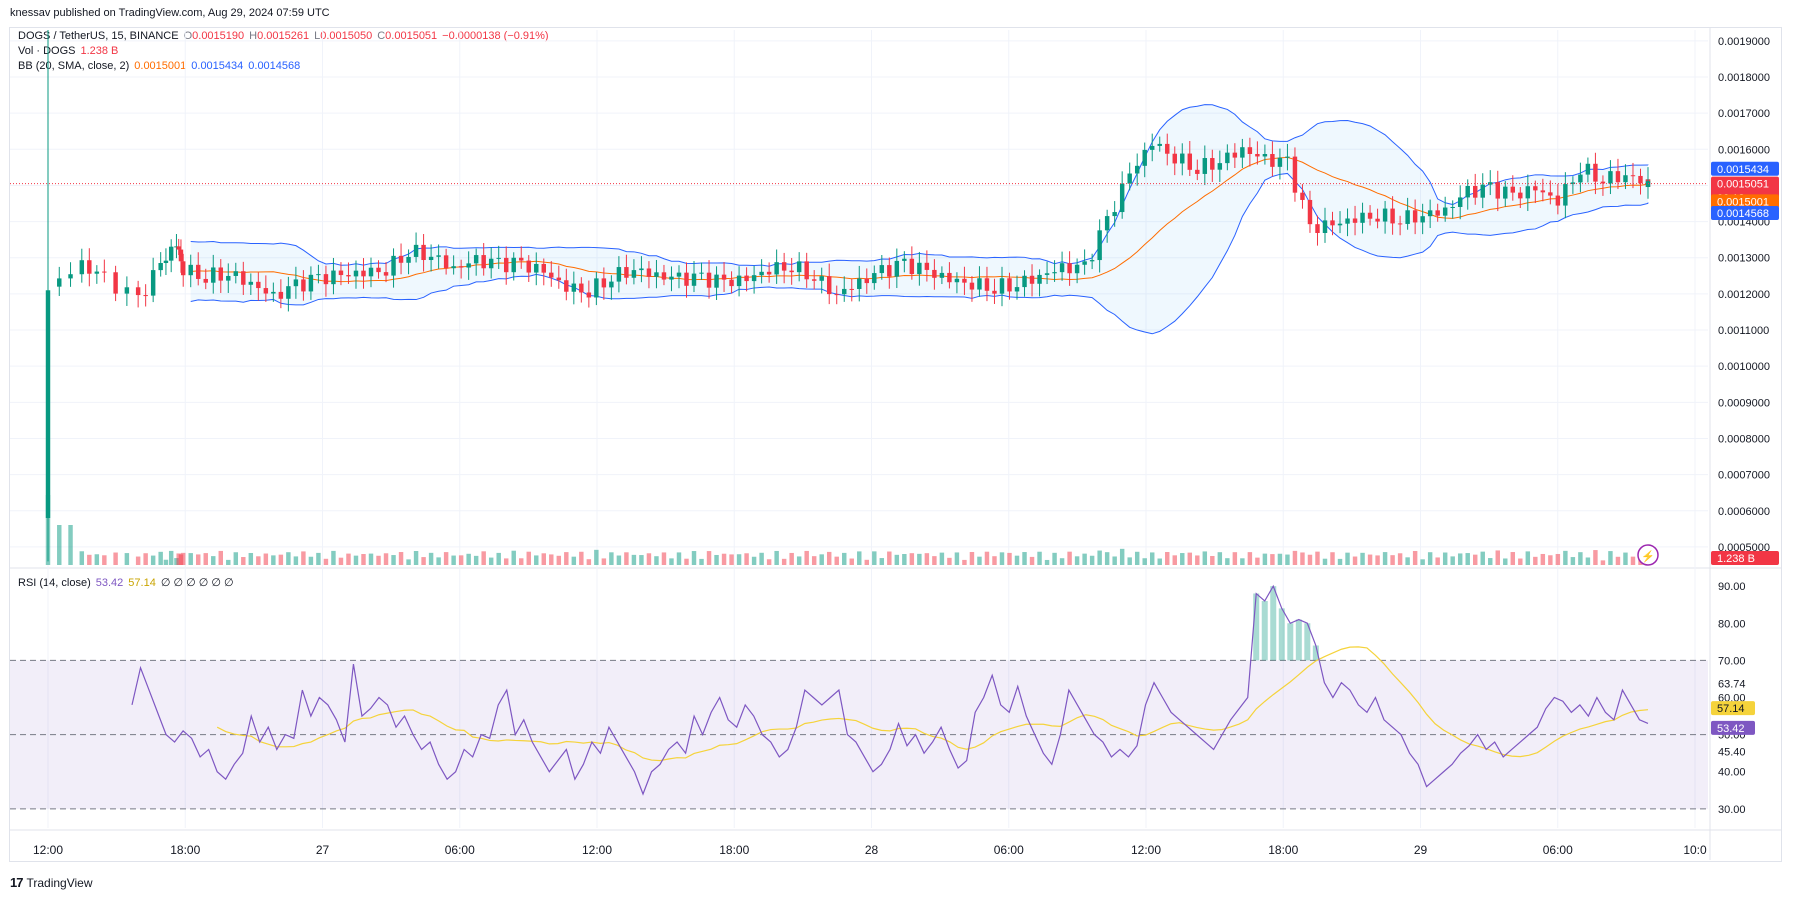  I want to click on brand-name: TradingView, so click(59, 882).